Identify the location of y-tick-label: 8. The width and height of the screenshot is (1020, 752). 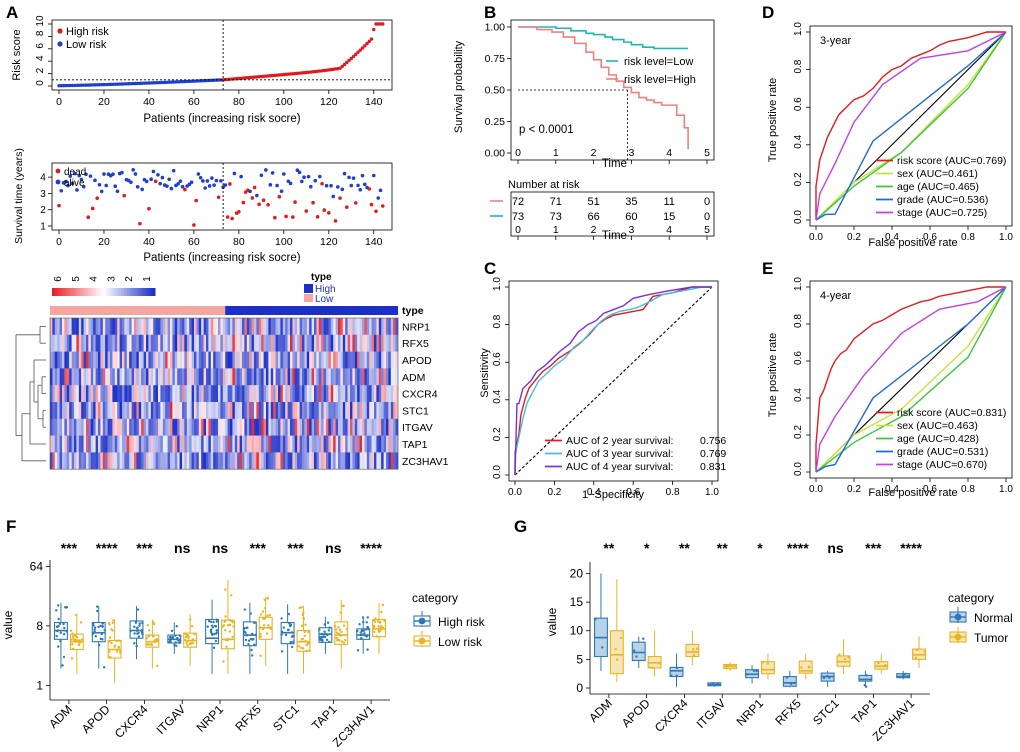
(40, 33).